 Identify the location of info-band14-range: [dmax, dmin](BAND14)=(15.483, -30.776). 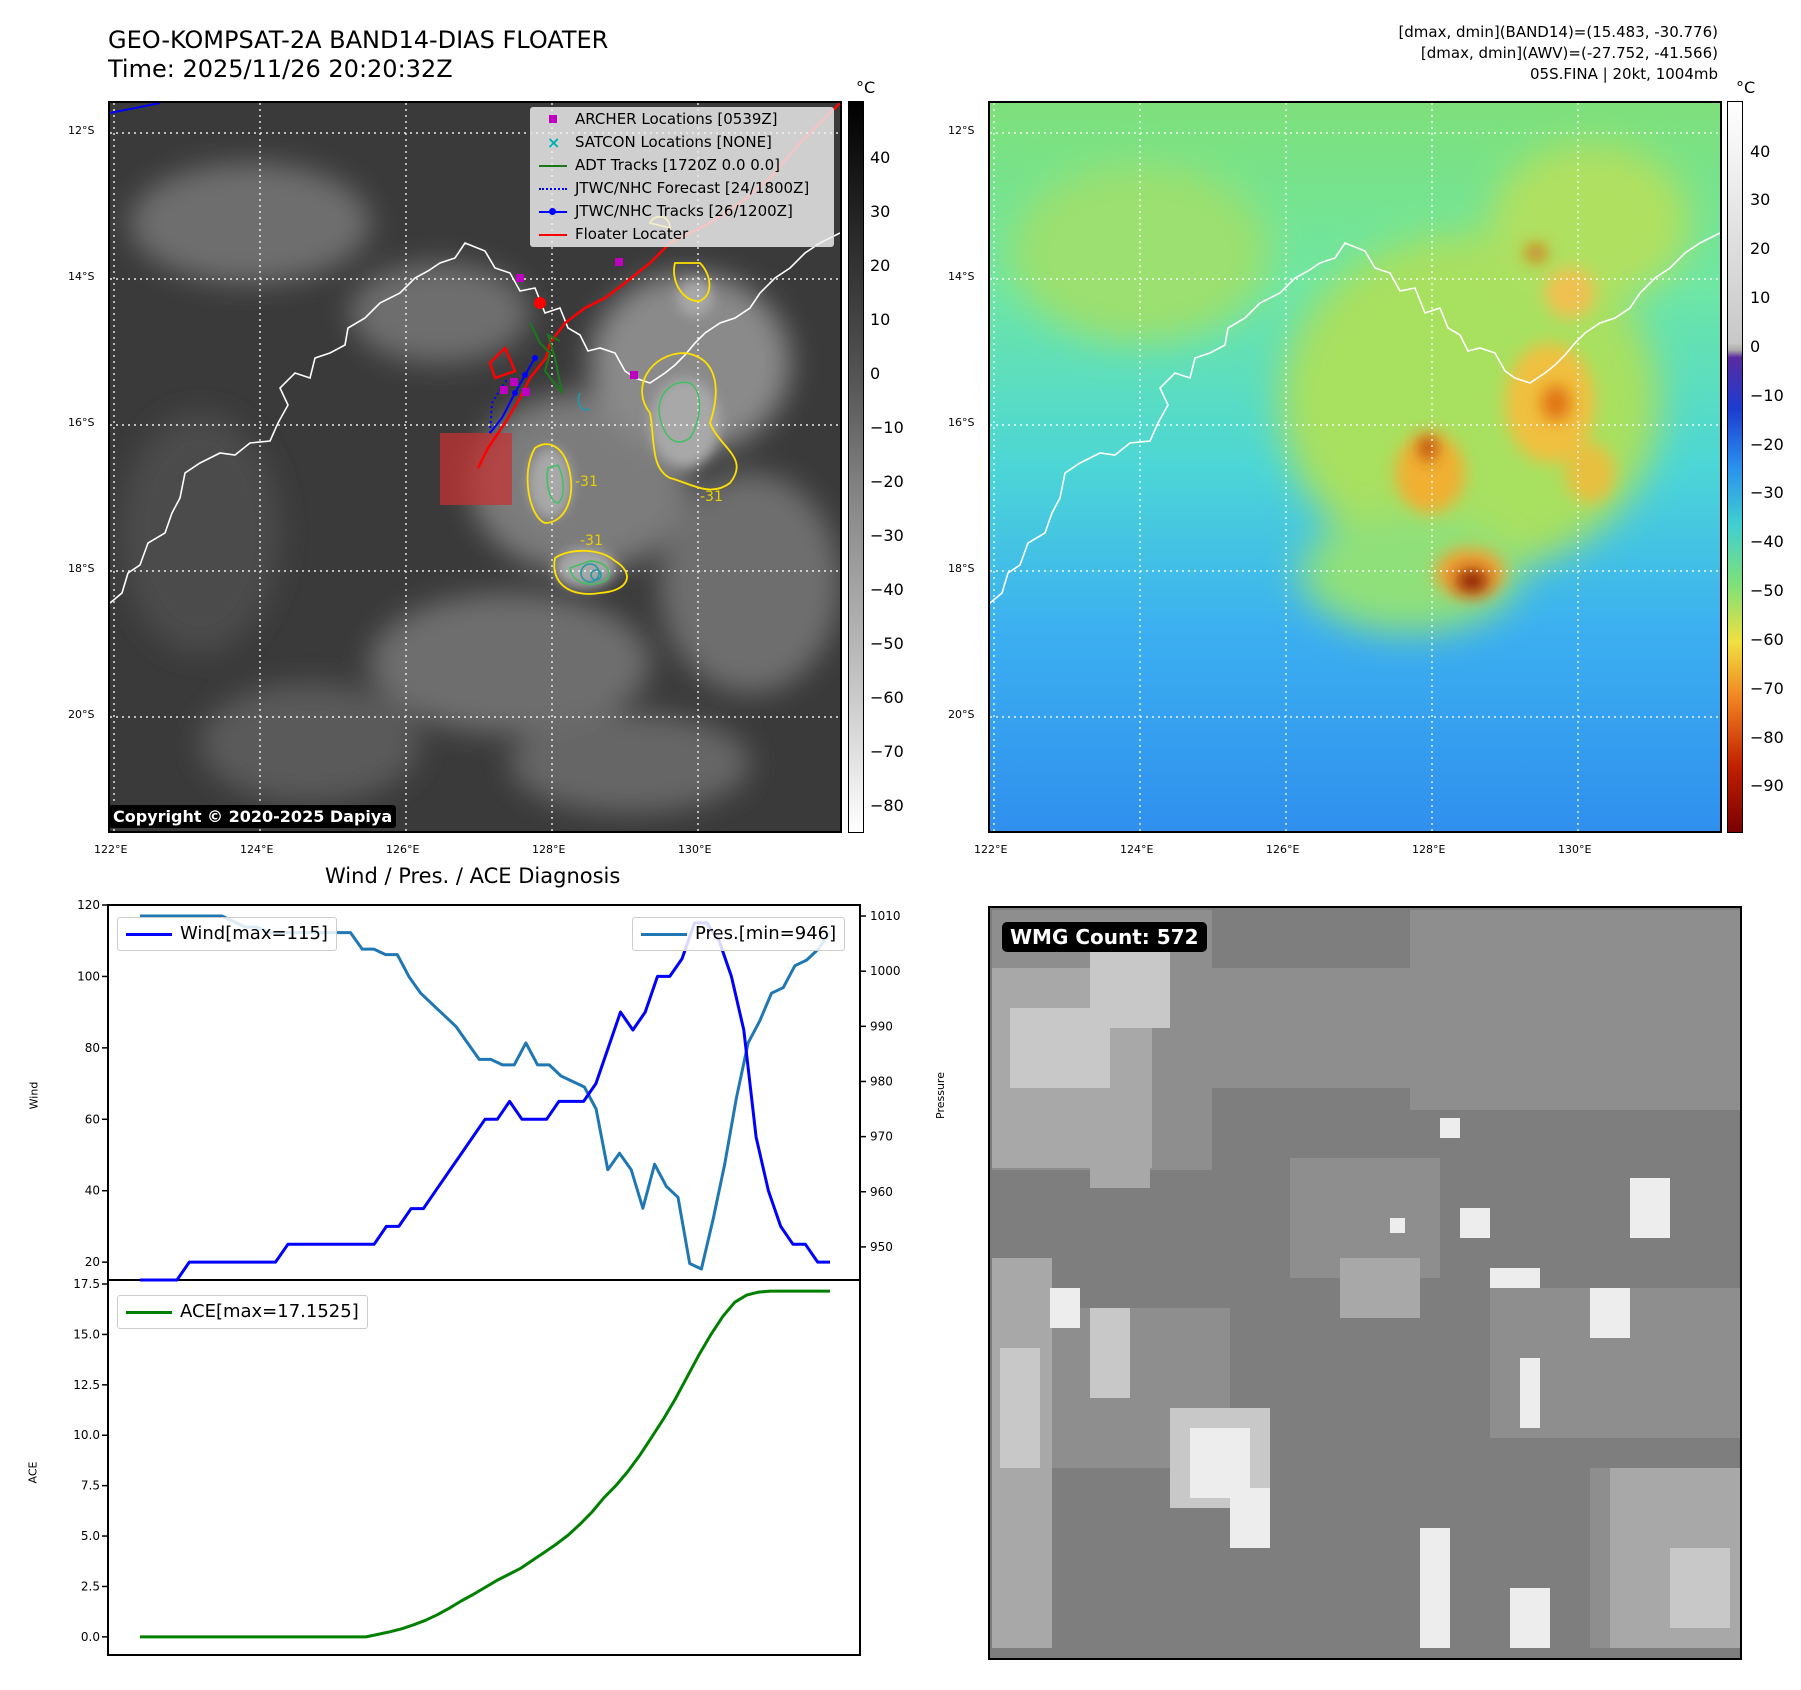
(1558, 32).